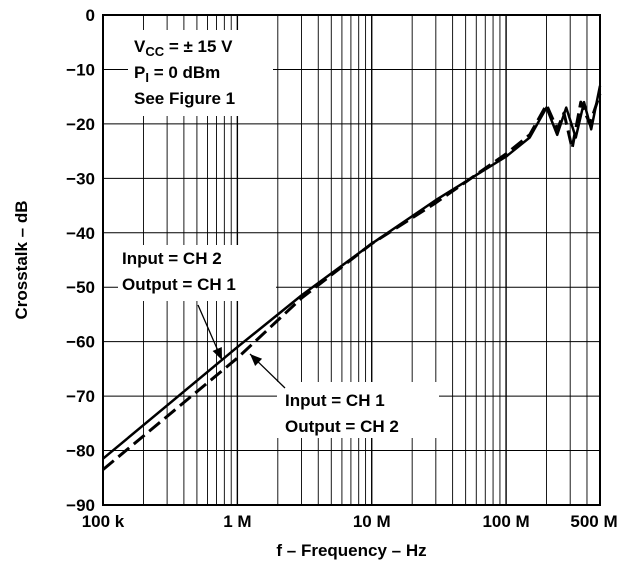 The width and height of the screenshot is (625, 569). I want to click on x-tick-label: 10 M, so click(372, 521).